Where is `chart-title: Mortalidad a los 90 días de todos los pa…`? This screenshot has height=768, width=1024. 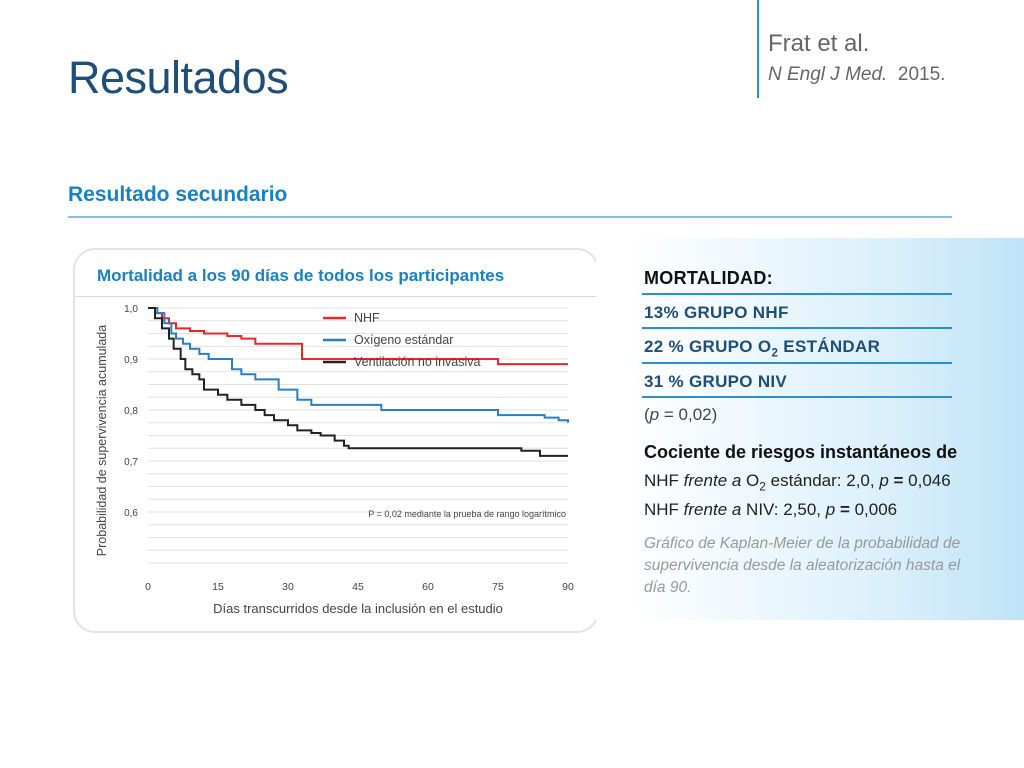 chart-title: Mortalidad a los 90 días de todos los pa… is located at coordinates (301, 275).